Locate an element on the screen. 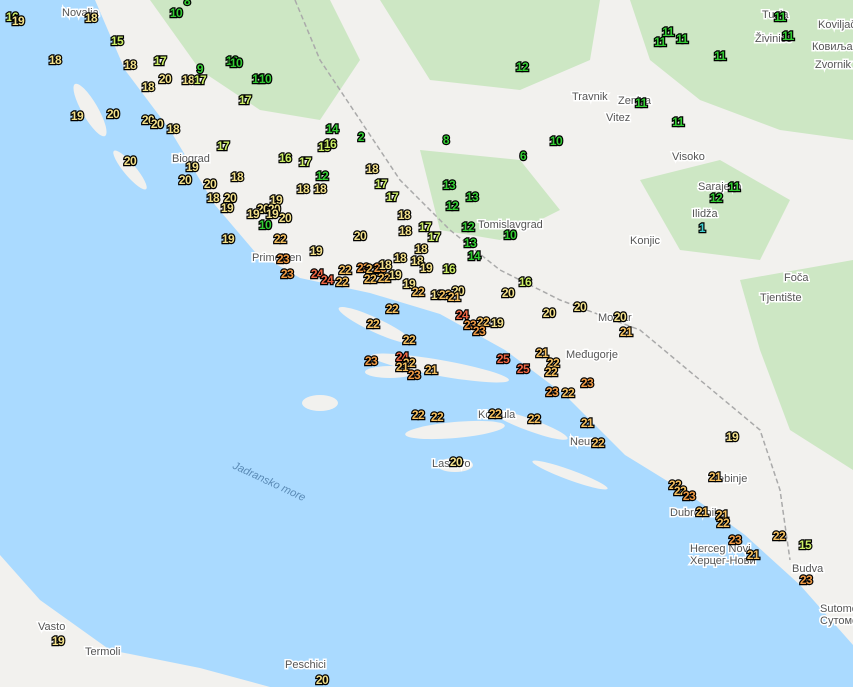 The height and width of the screenshot is (687, 853). place-label: Budva is located at coordinates (808, 569).